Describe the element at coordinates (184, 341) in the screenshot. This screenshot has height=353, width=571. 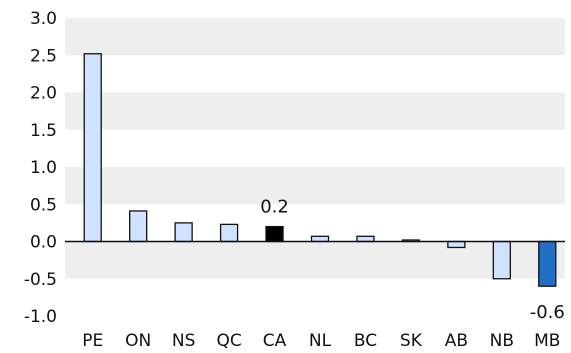
I see `x-category-label: NS` at that location.